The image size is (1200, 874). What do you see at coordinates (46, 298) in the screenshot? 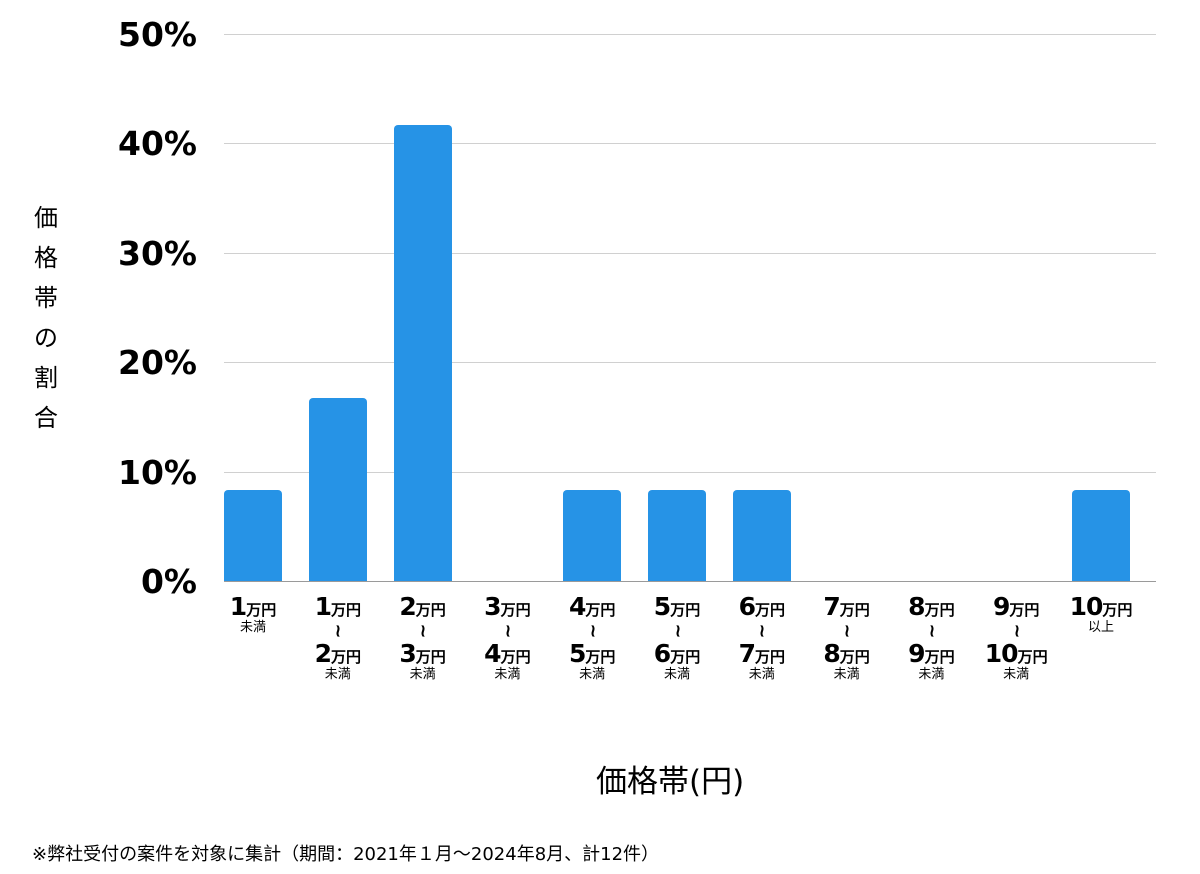
I see `y-axis-label-char: 帯` at bounding box center [46, 298].